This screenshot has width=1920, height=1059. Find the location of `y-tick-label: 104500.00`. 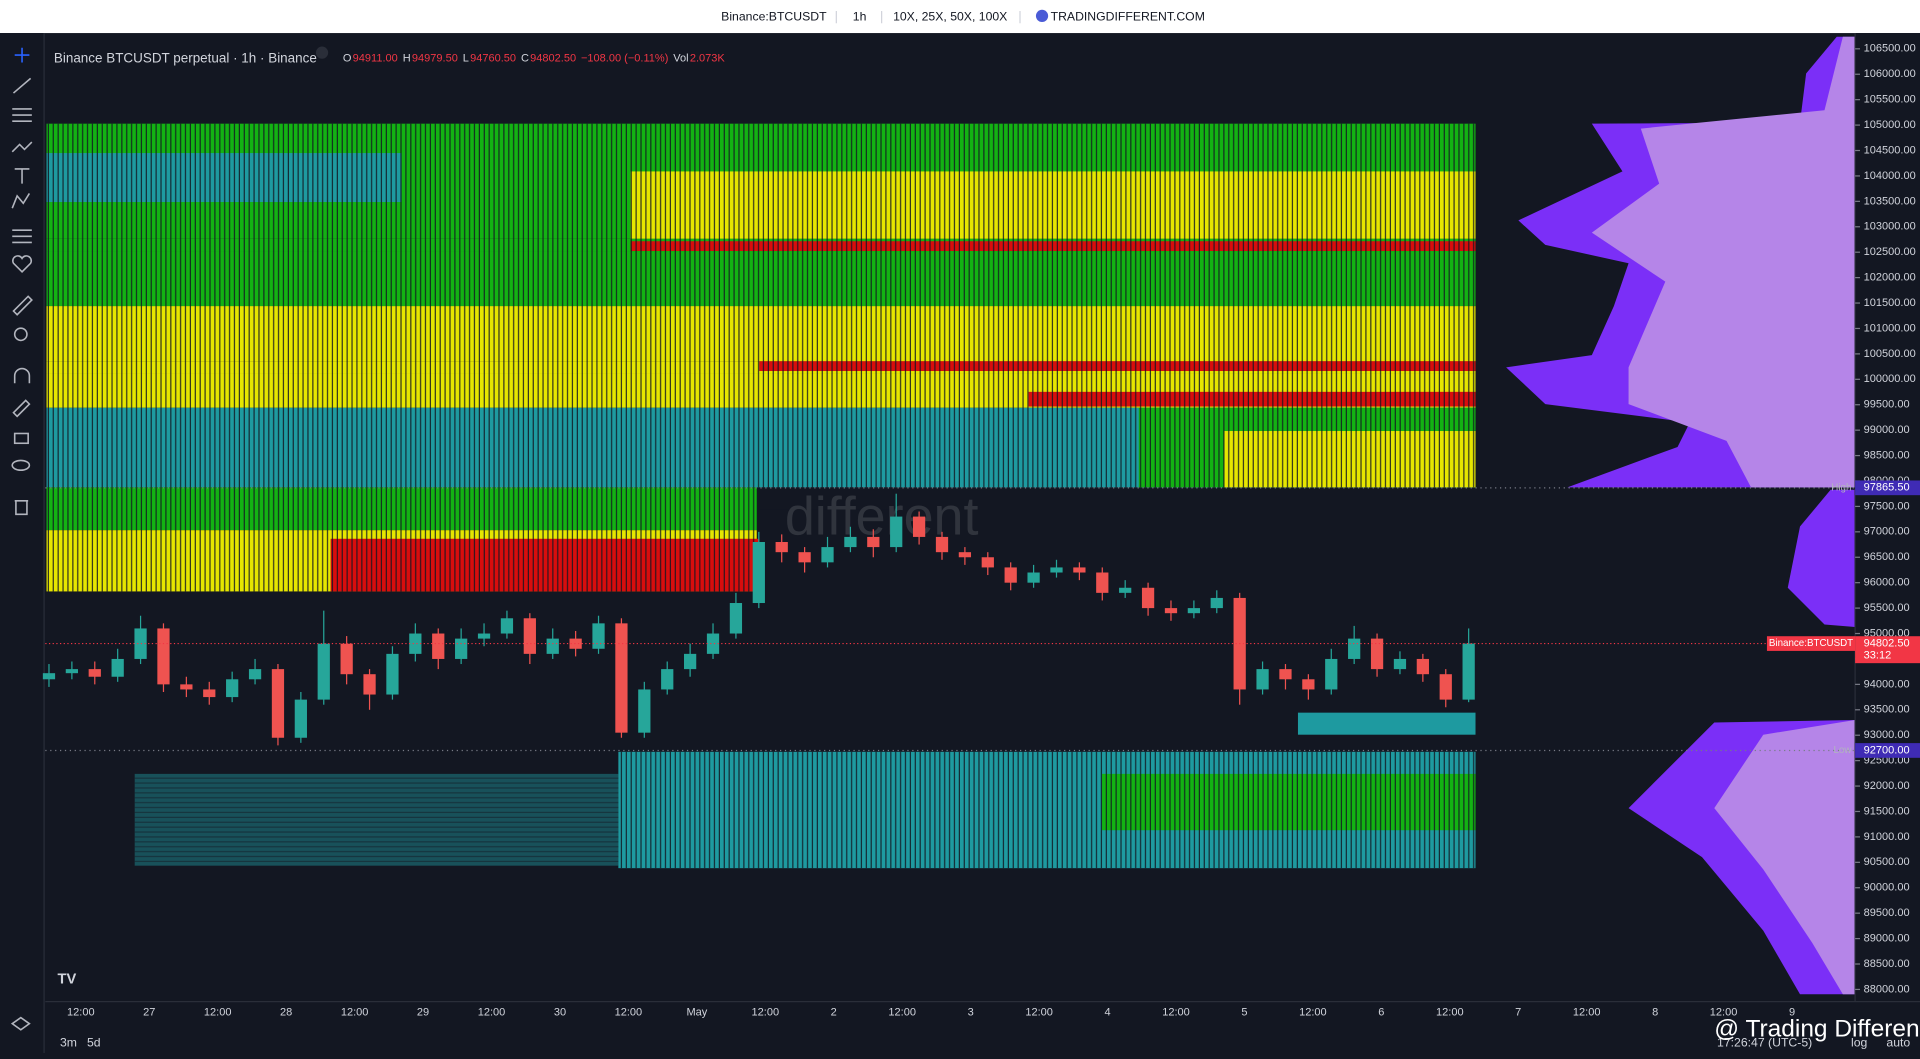

y-tick-label: 104500.00 is located at coordinates (1890, 150).